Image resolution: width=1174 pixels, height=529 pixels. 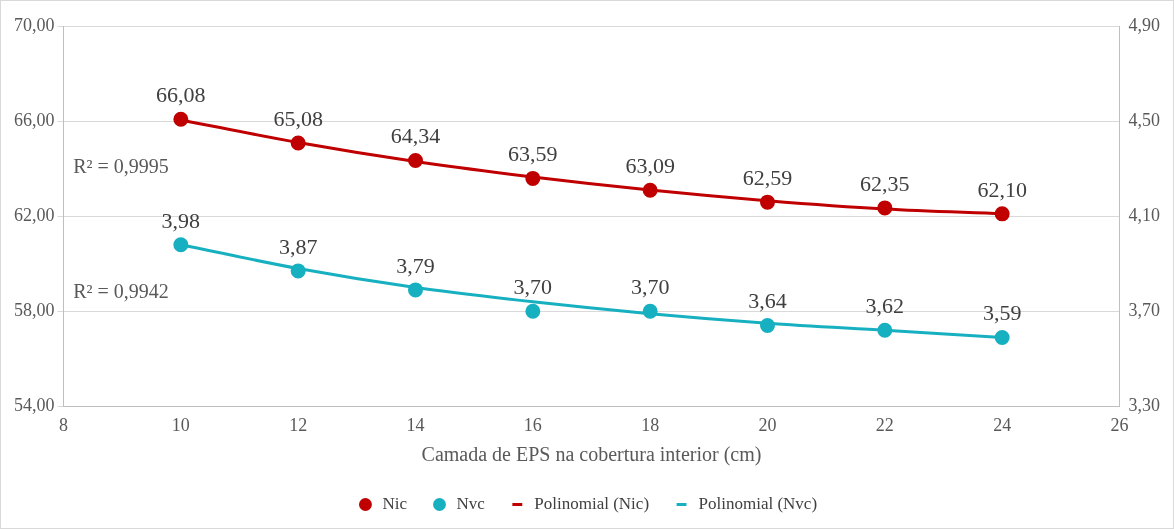 What do you see at coordinates (1144, 24) in the screenshot?
I see `y2-tick-label: 4,90` at bounding box center [1144, 24].